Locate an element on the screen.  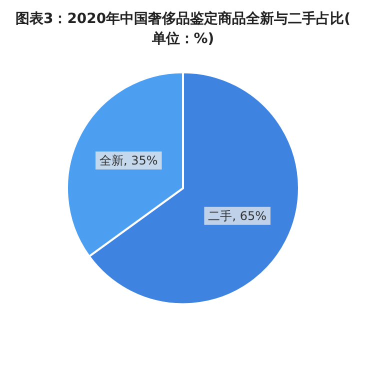
slice-label: 二手, 65% is located at coordinates (237, 215).